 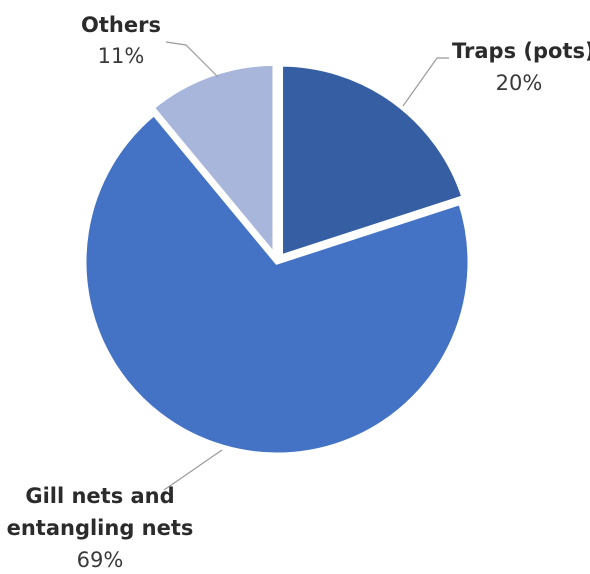 What do you see at coordinates (100, 560) in the screenshot?
I see `label-gillnets-value: 69%` at bounding box center [100, 560].